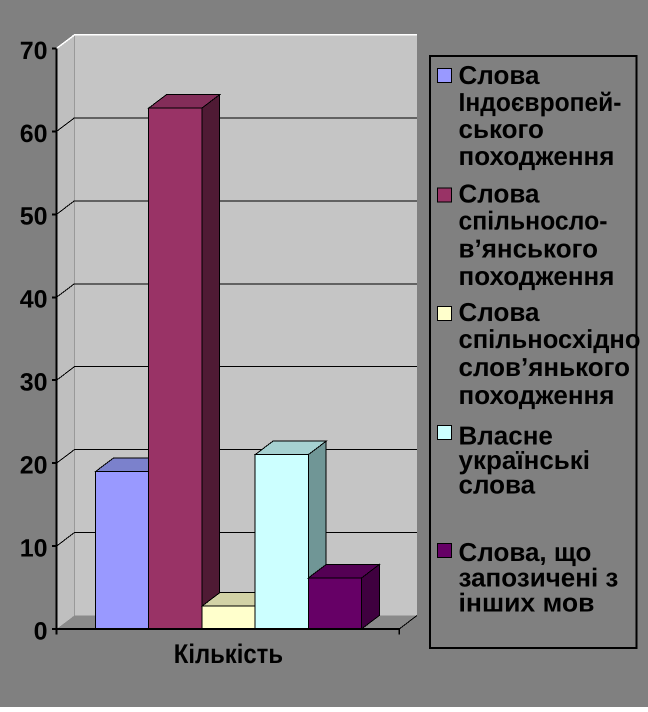 The height and width of the screenshot is (712, 648). Describe the element at coordinates (34, 134) in the screenshot. I see `svg-text: 60` at that location.